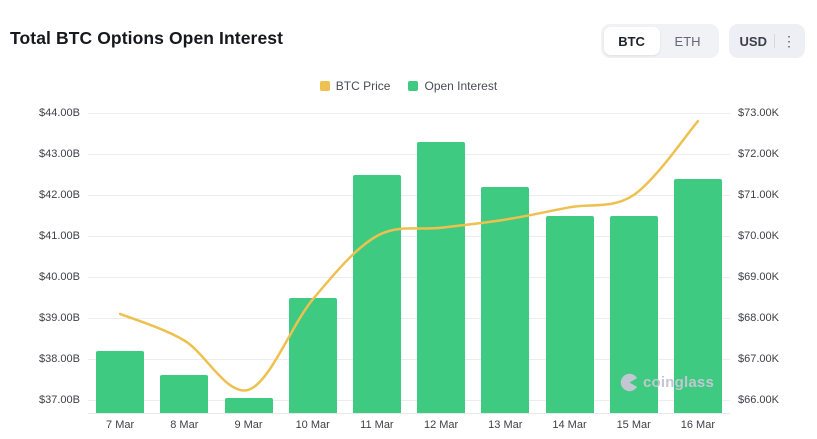 This screenshot has width=817, height=439. I want to click on divider, so click(774, 41).